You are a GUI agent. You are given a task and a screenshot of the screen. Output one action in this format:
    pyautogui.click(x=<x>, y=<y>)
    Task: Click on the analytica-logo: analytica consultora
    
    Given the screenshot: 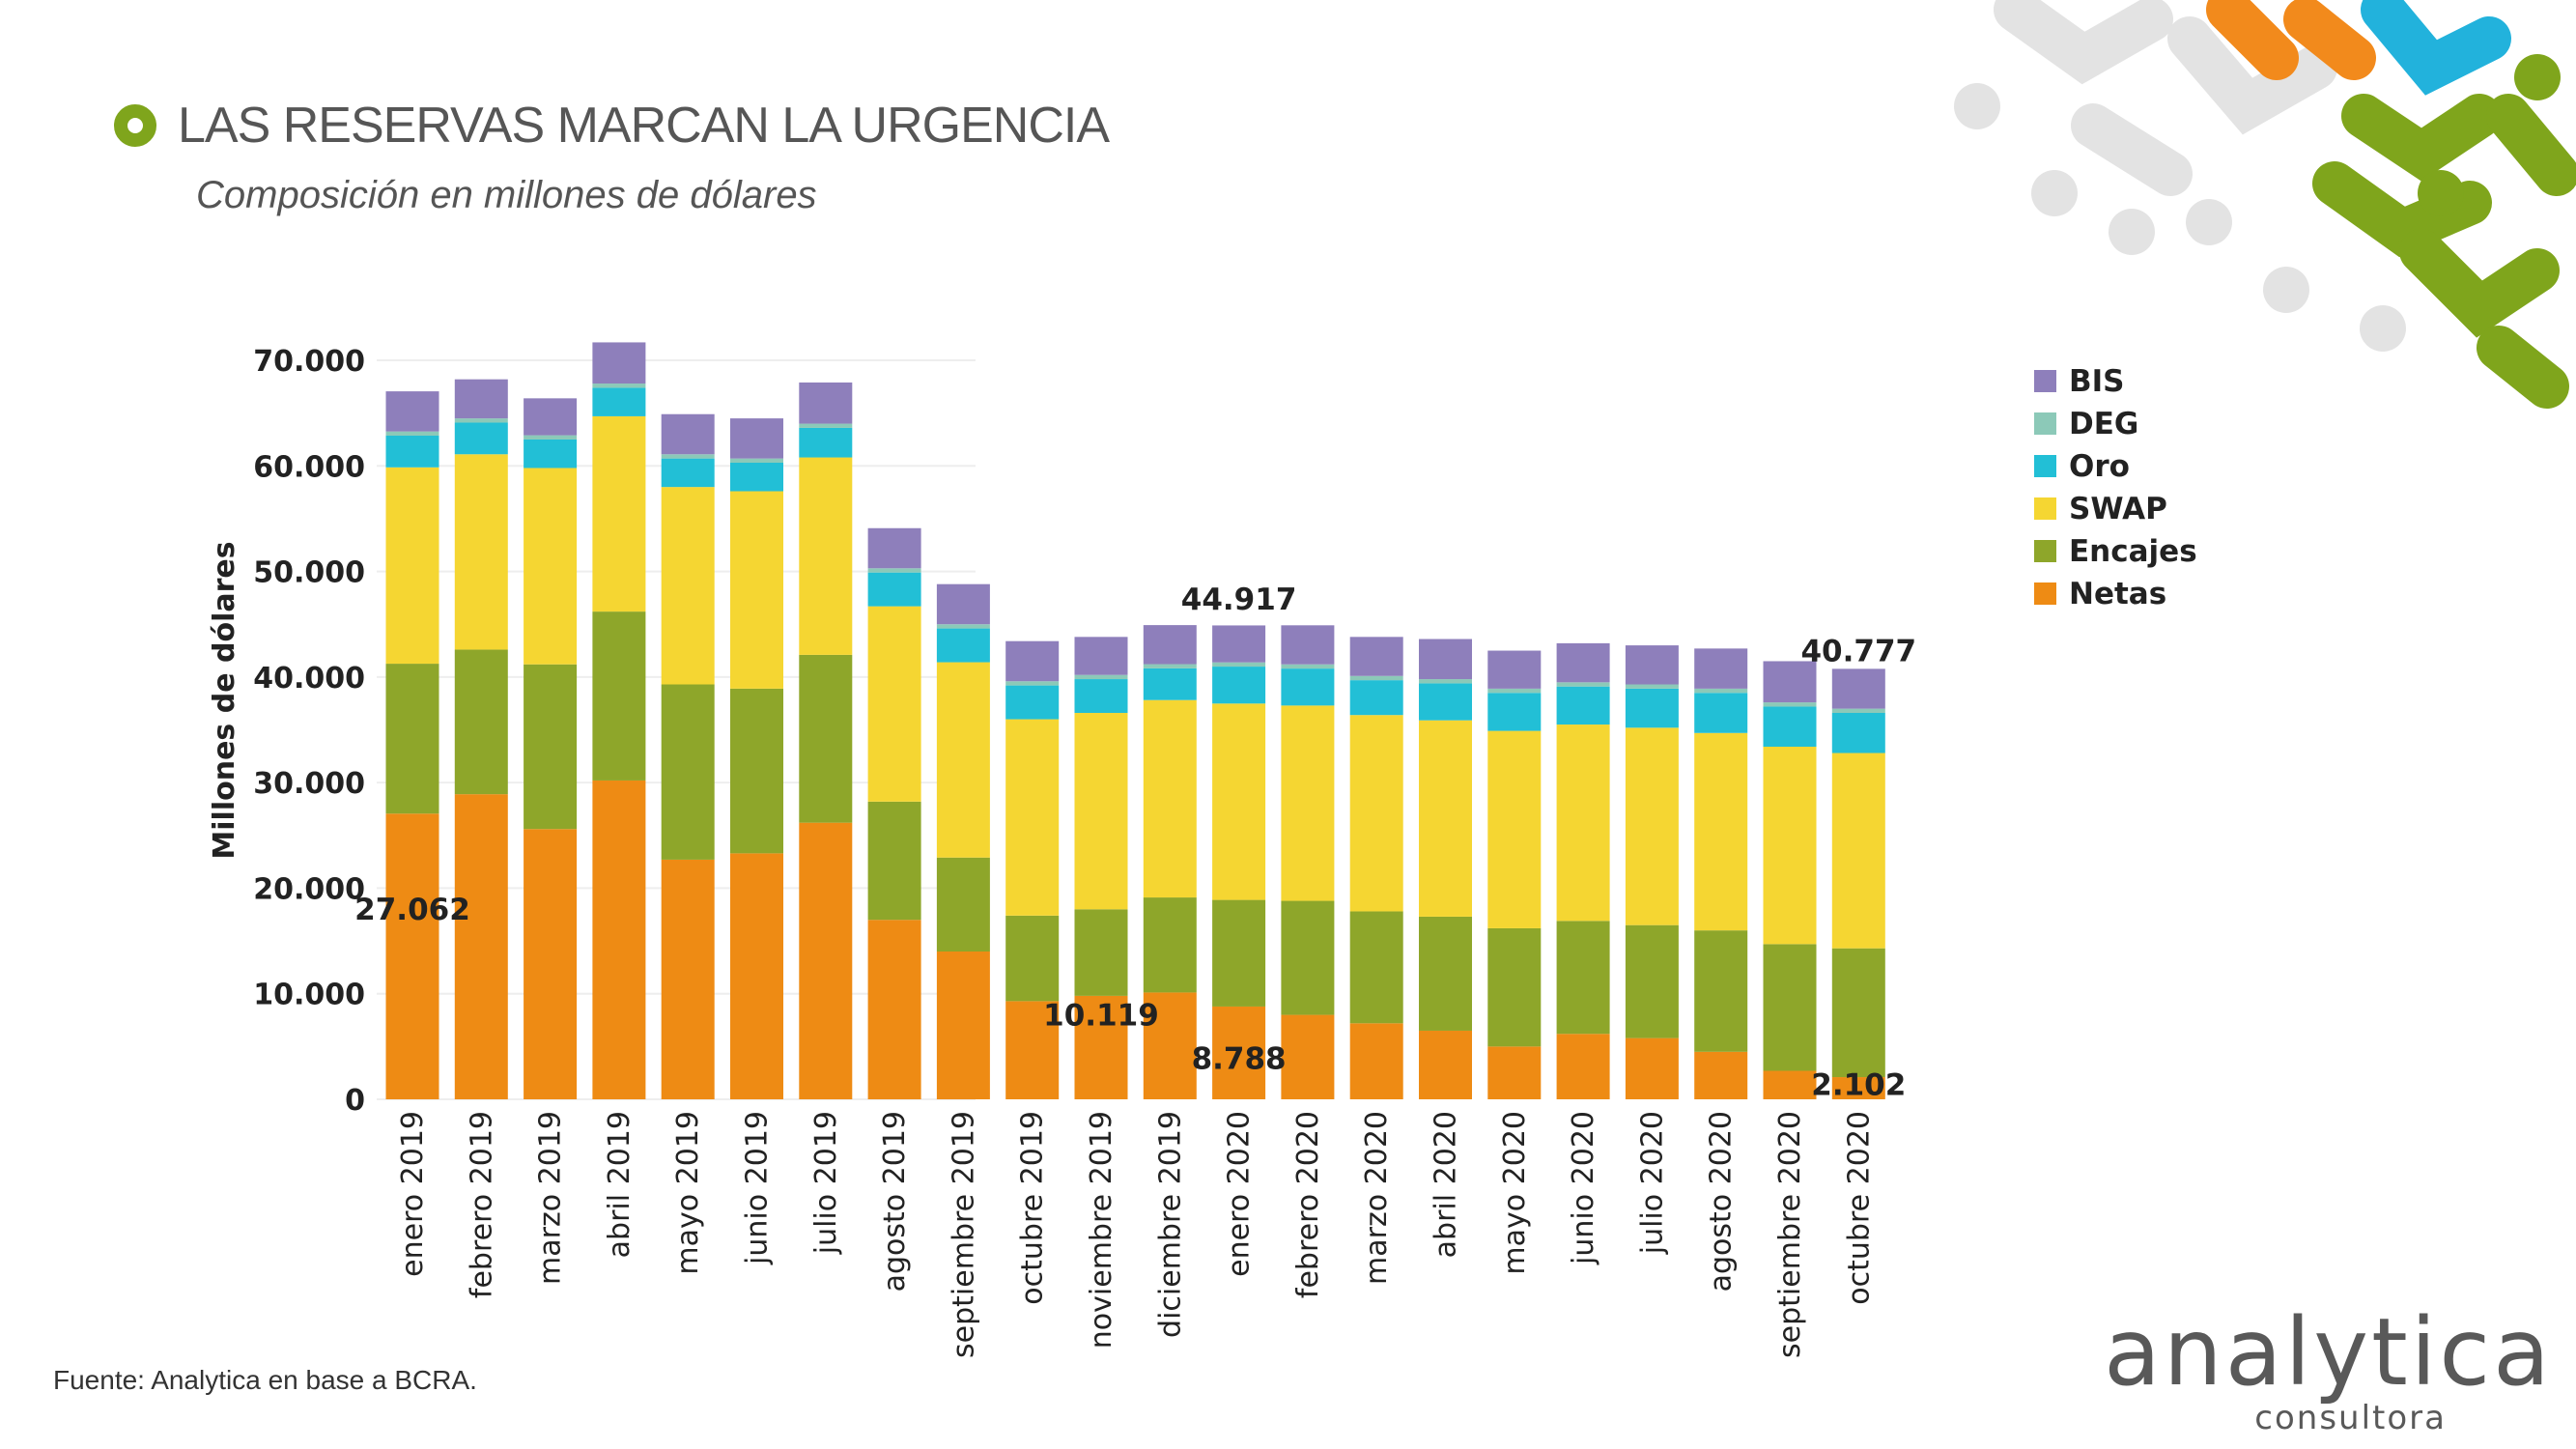 What is the action you would take?
    pyautogui.click(x=2328, y=1371)
    